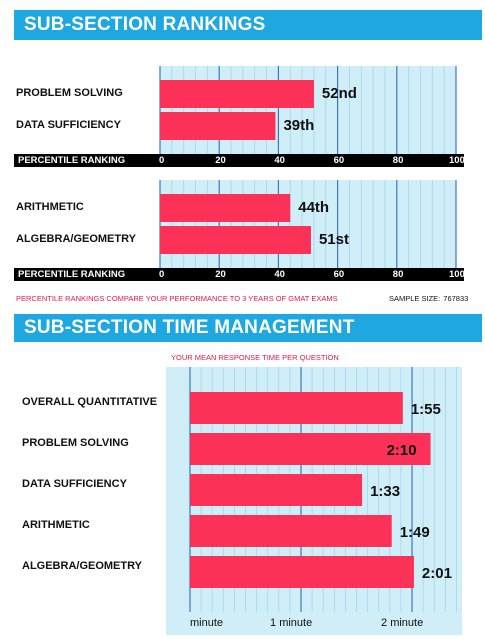 This screenshot has height=639, width=485. I want to click on category-label: OVERALL QUANTITATIVE, so click(90, 402).